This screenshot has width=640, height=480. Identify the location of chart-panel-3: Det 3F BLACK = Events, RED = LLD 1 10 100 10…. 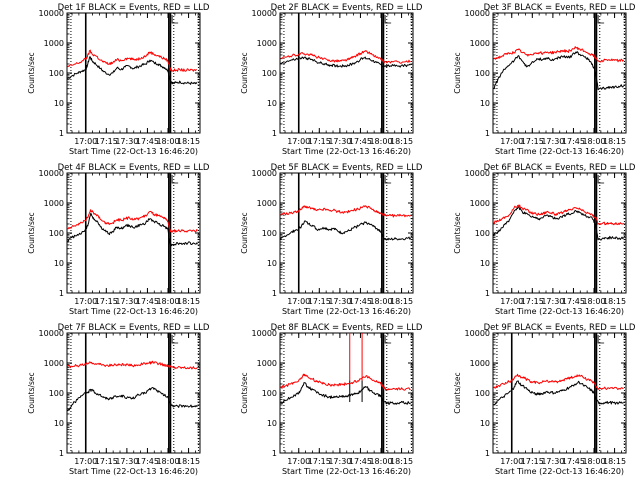
(544, 79).